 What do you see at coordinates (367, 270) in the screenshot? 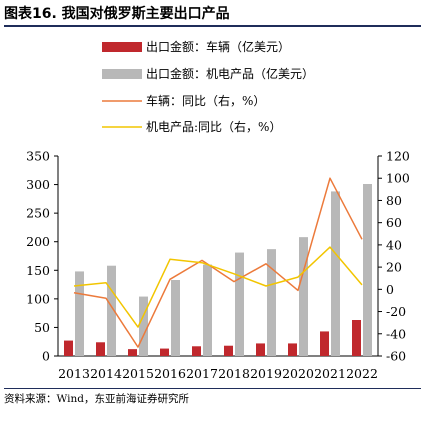
I see `bar-electromech-2022` at bounding box center [367, 270].